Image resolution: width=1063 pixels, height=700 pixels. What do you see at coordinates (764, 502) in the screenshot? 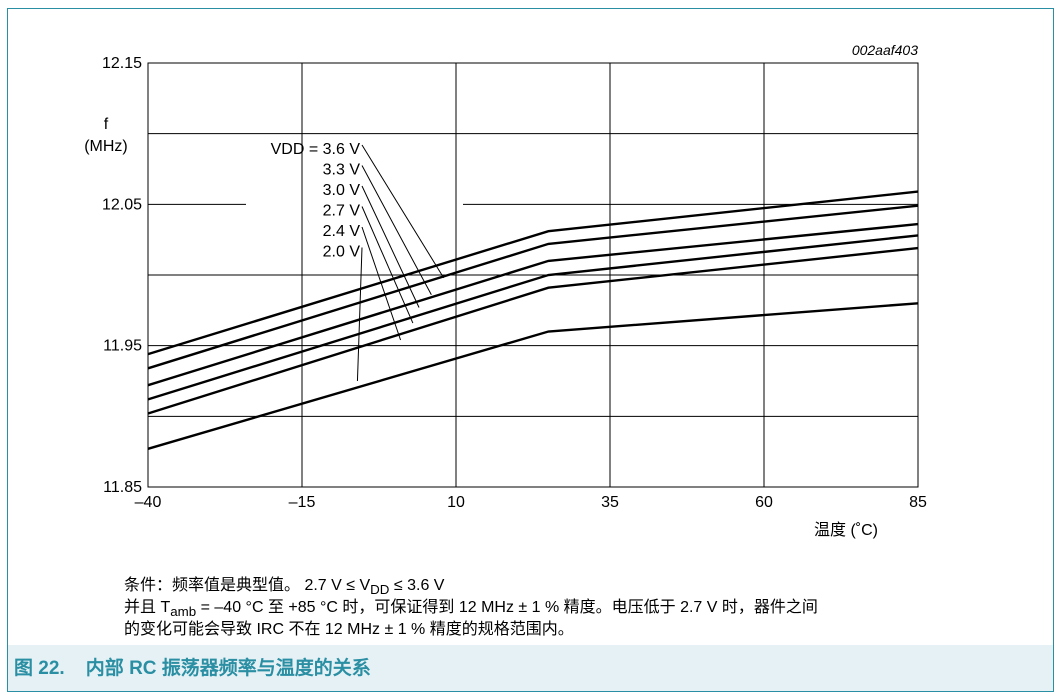
I see `x-tick-label: 60` at bounding box center [764, 502].